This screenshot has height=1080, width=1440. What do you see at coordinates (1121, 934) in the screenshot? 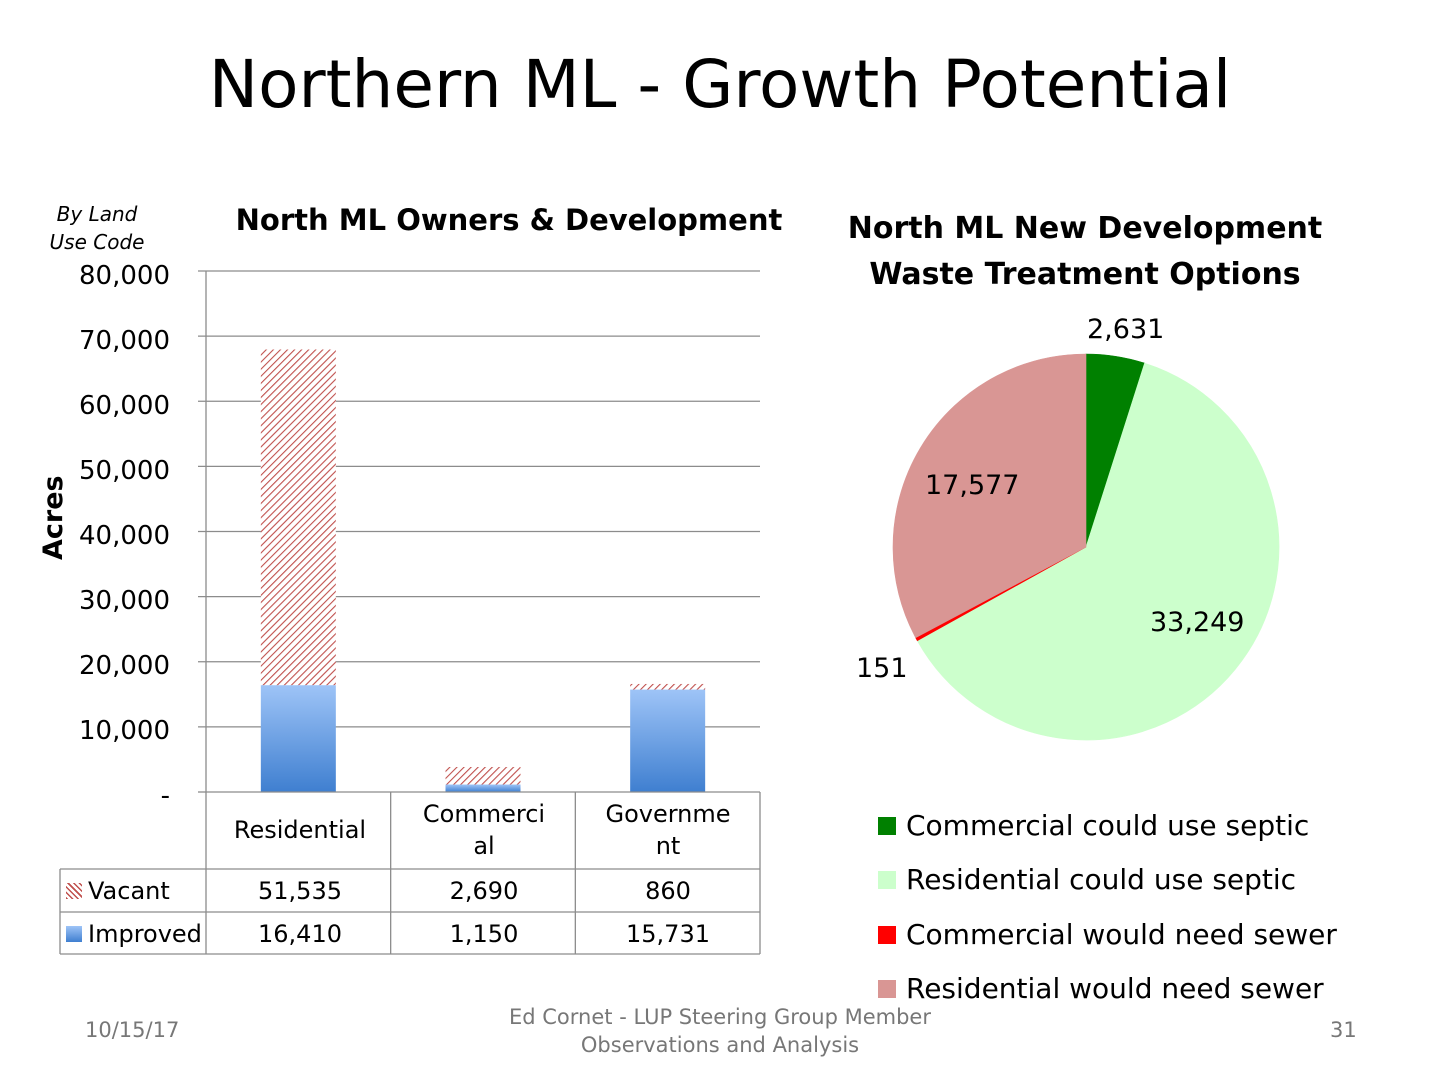
I see `legend-label: Commercial would need sewer` at bounding box center [1121, 934].